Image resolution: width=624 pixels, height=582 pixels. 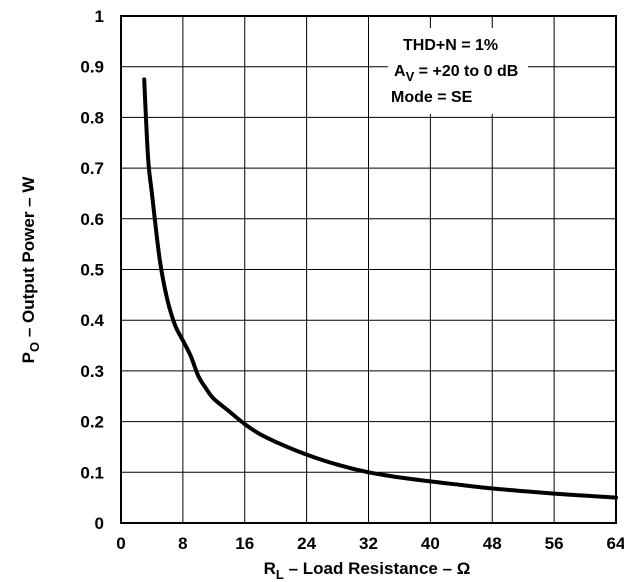 I want to click on y-tick-label: 0, so click(x=99, y=523).